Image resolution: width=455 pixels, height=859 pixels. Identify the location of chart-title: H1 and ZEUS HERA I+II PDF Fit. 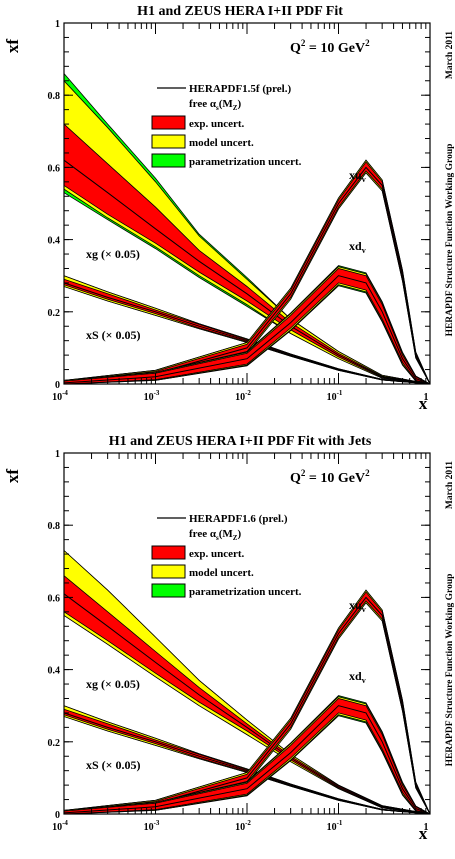
(240, 11).